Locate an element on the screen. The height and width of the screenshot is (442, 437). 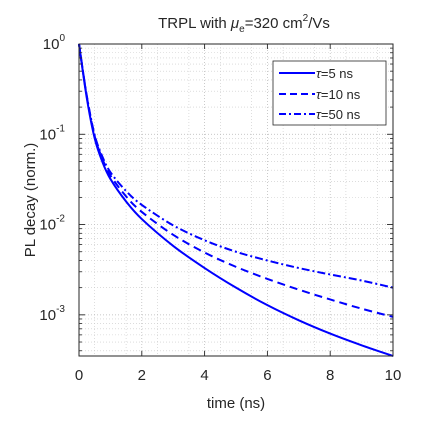
y-tick-label: 10⁻¹ is located at coordinates (52, 133).